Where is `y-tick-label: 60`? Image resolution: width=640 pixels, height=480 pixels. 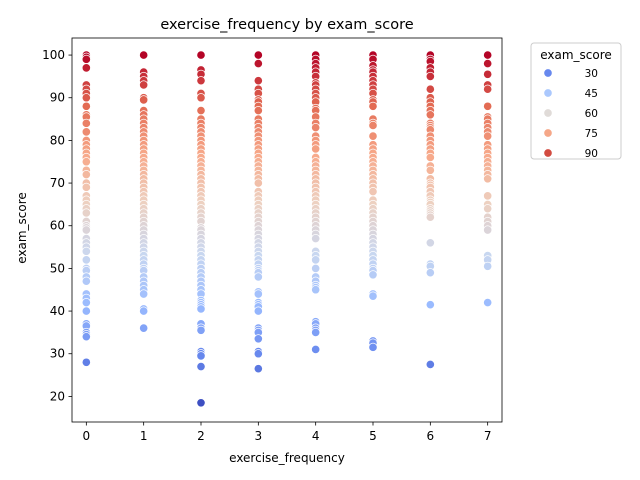 y-tick-label: 60 is located at coordinates (57, 226).